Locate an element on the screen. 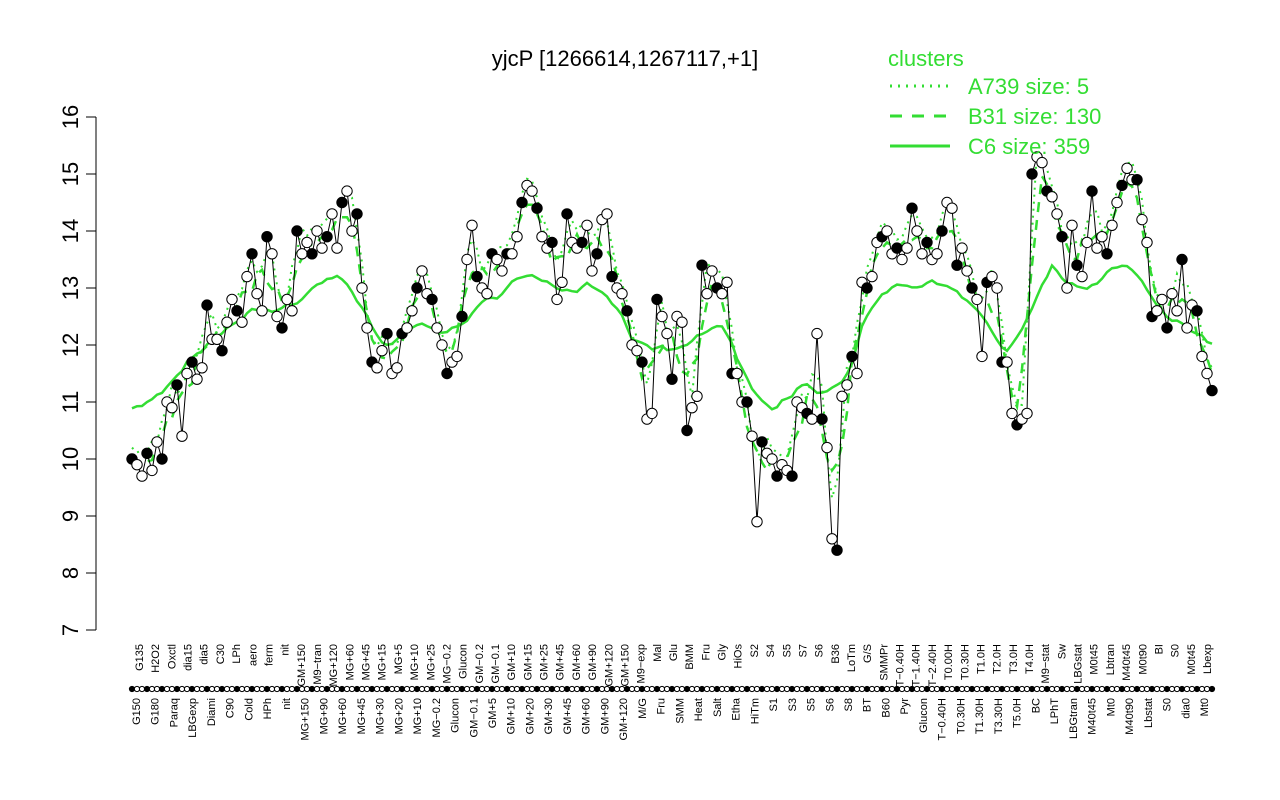 The width and height of the screenshot is (1280, 800). x-tick-label: G180 is located at coordinates (156, 711).